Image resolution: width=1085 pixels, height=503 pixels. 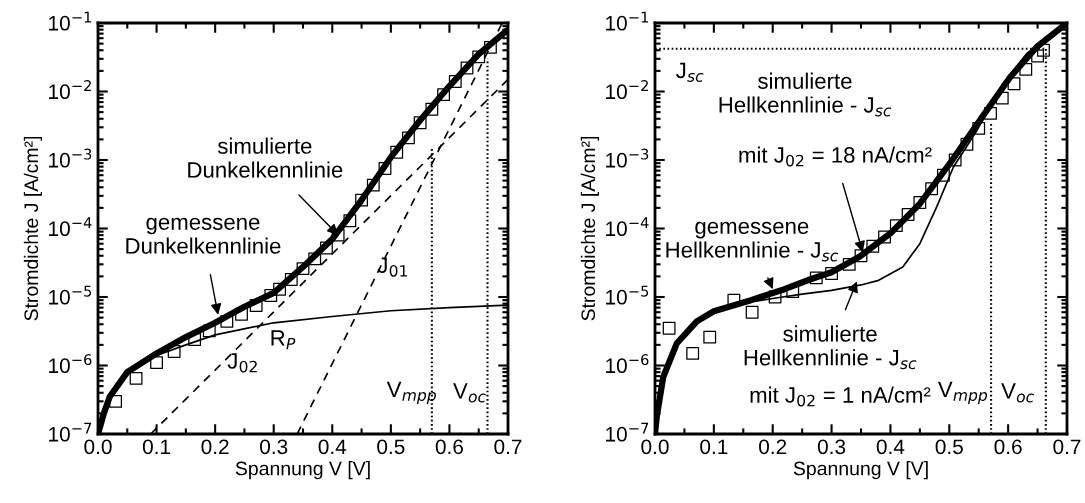 What do you see at coordinates (203, 235) in the screenshot?
I see `annotation: gemessene Dunkelkennlinie` at bounding box center [203, 235].